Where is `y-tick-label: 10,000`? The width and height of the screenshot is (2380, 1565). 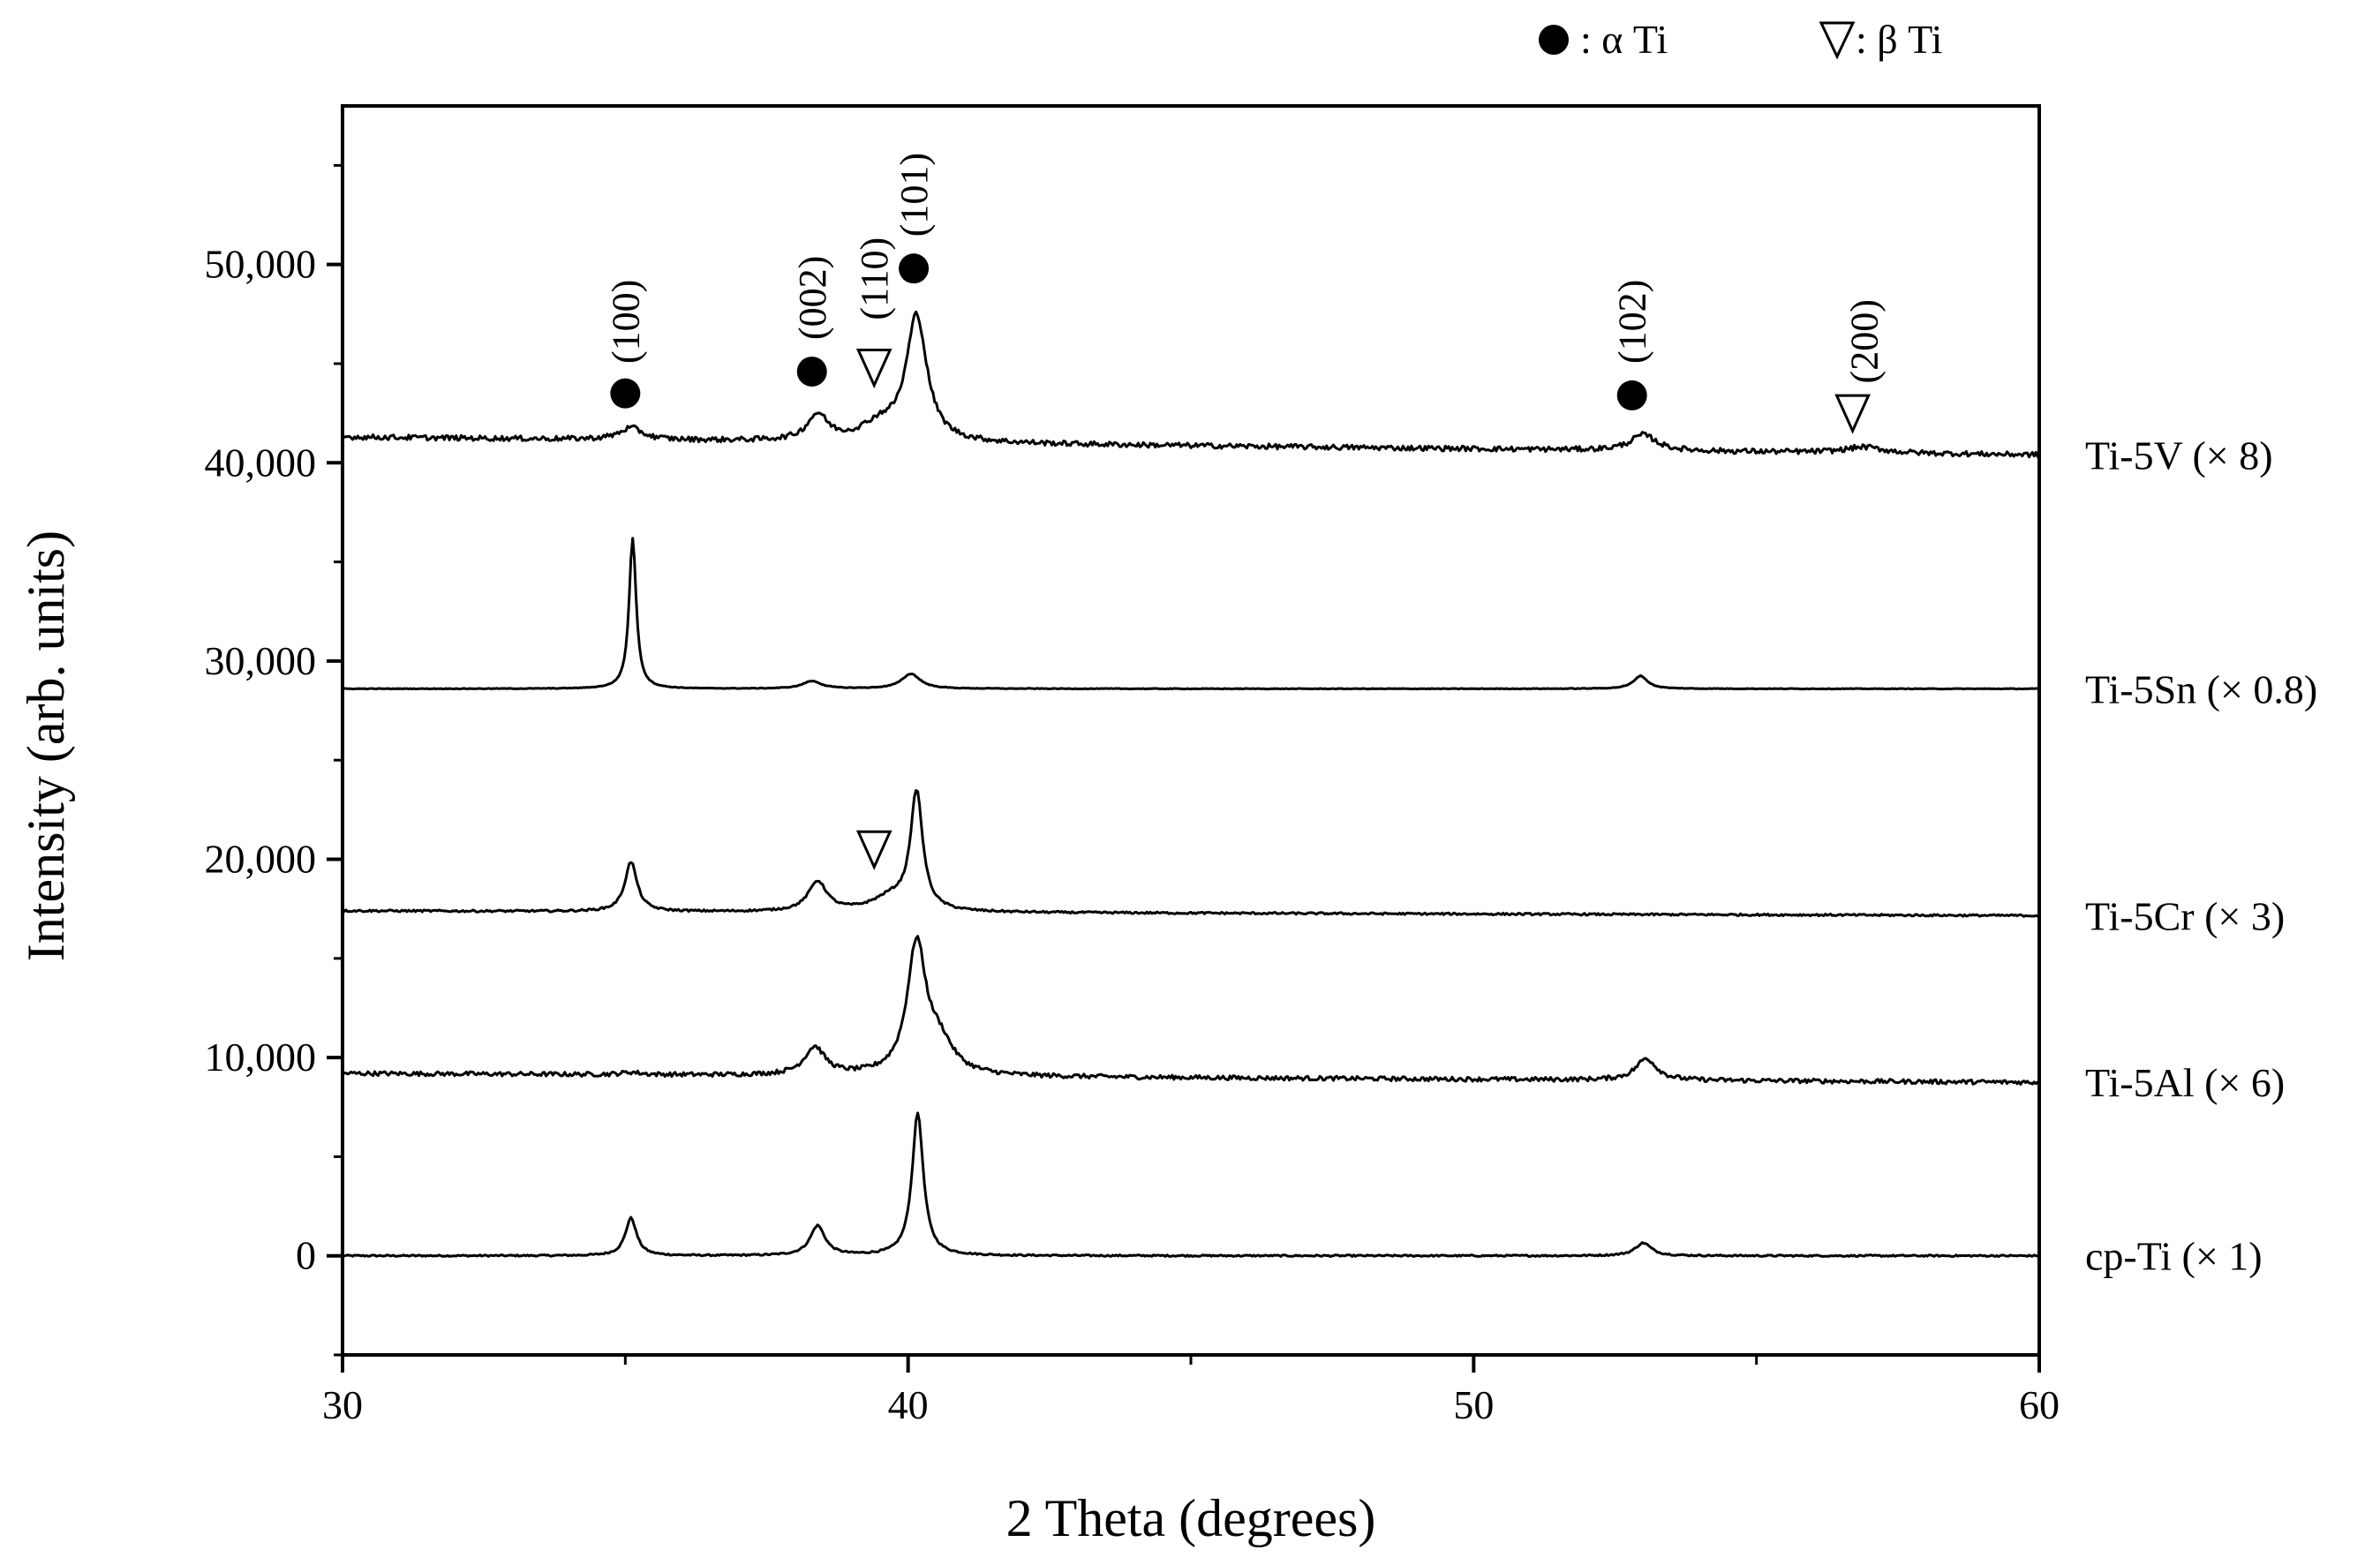 y-tick-label: 10,000 is located at coordinates (261, 1057).